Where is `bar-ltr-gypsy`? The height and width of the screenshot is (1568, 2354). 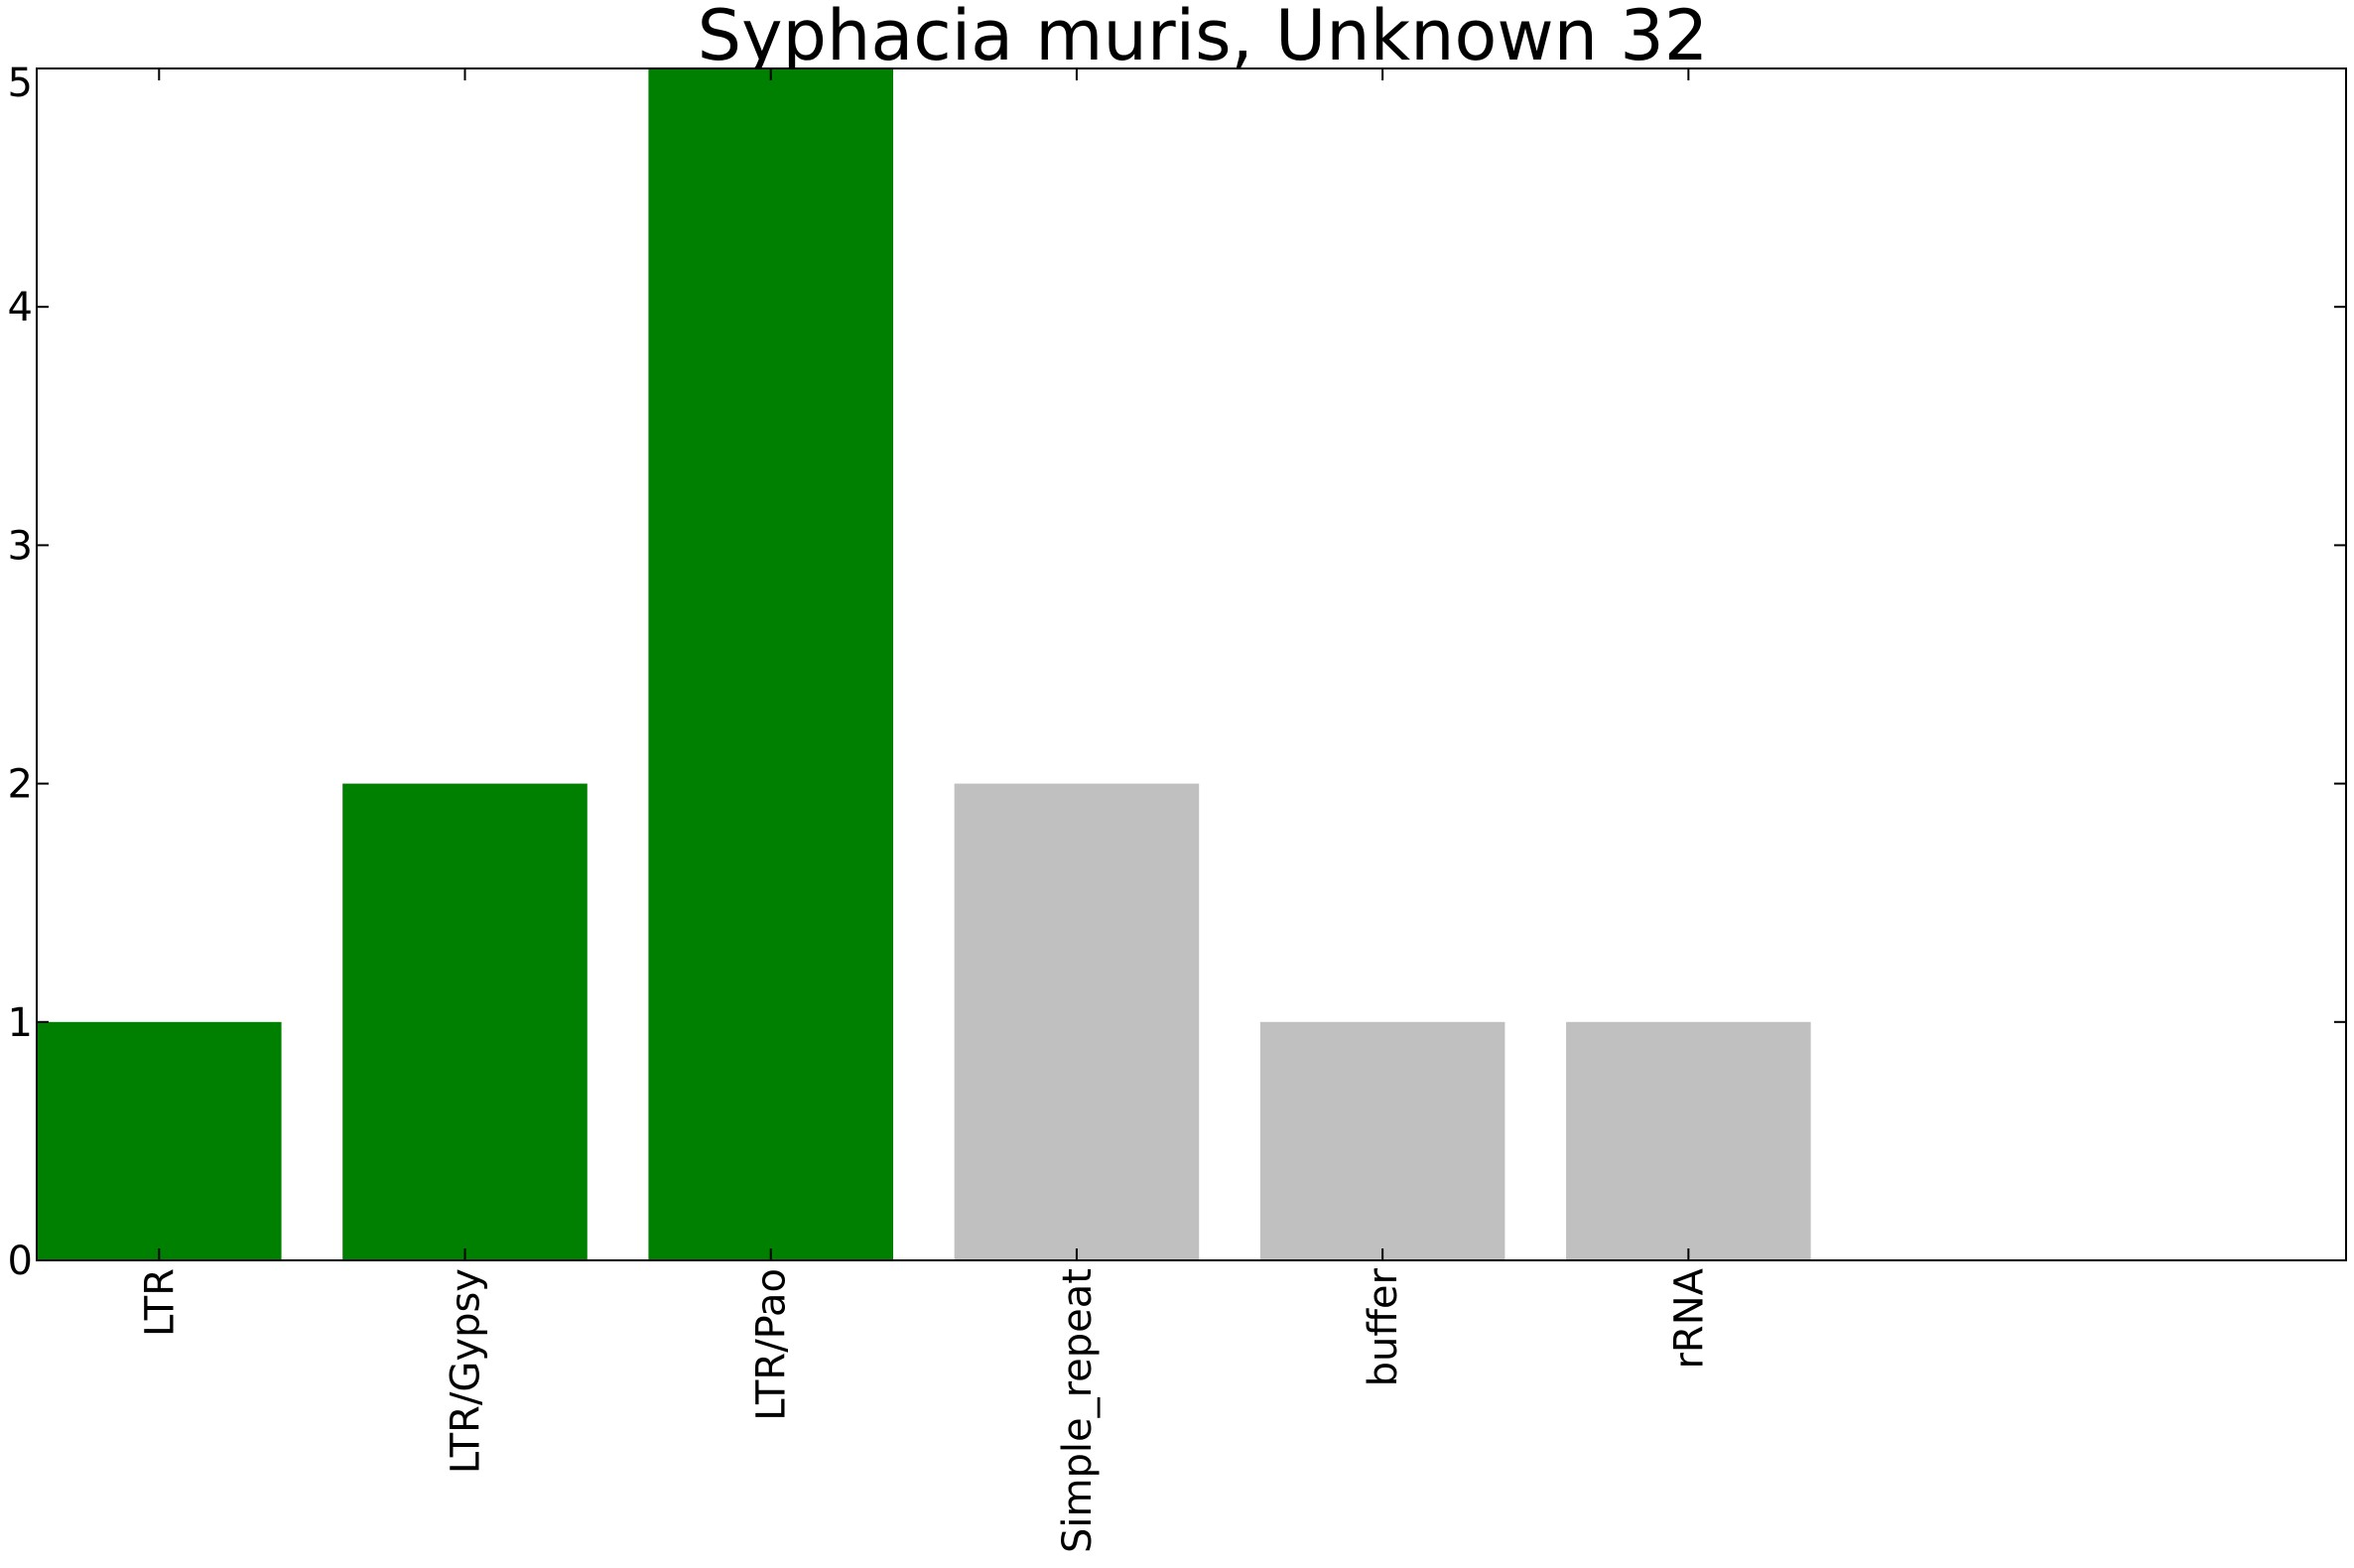 bar-ltr-gypsy is located at coordinates (465, 1021).